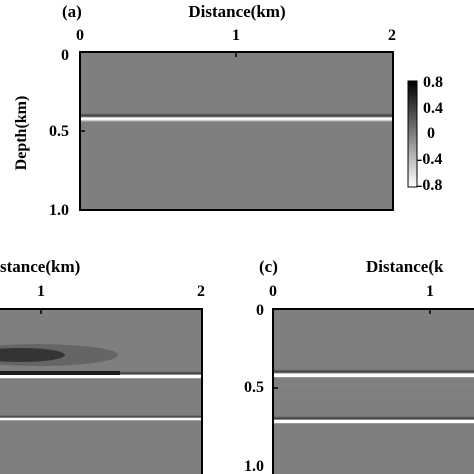  What do you see at coordinates (254, 466) in the screenshot?
I see `panel-c-ytick-2: 1.0` at bounding box center [254, 466].